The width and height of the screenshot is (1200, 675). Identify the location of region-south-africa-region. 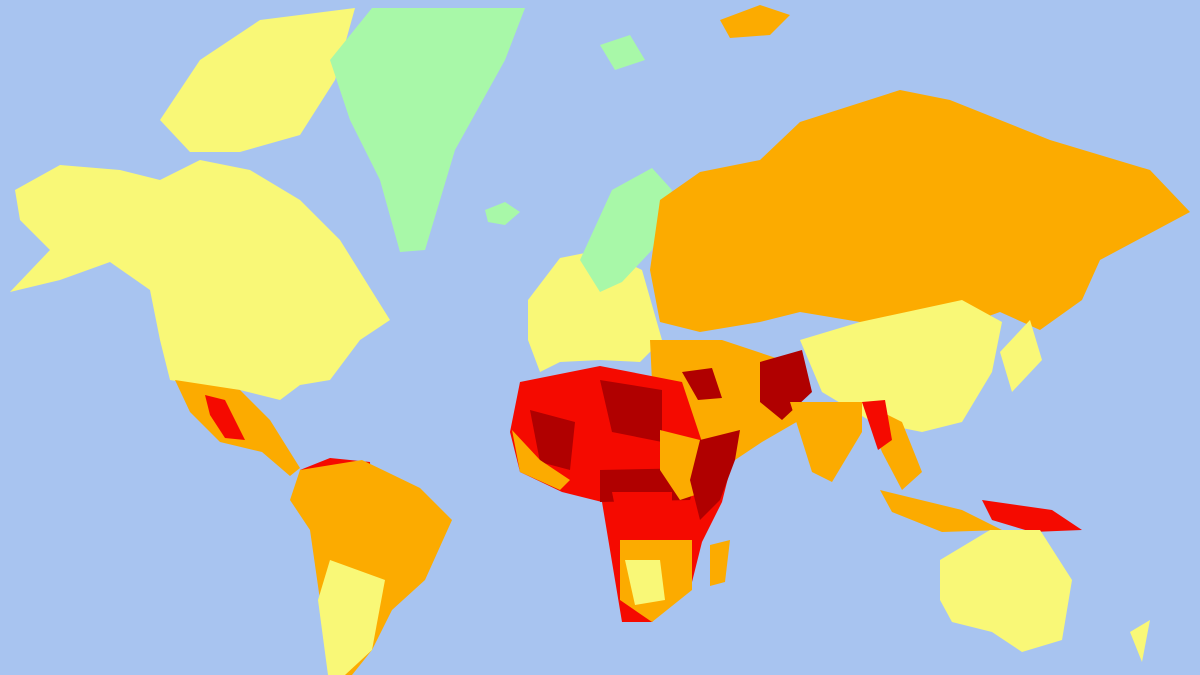
(645, 582).